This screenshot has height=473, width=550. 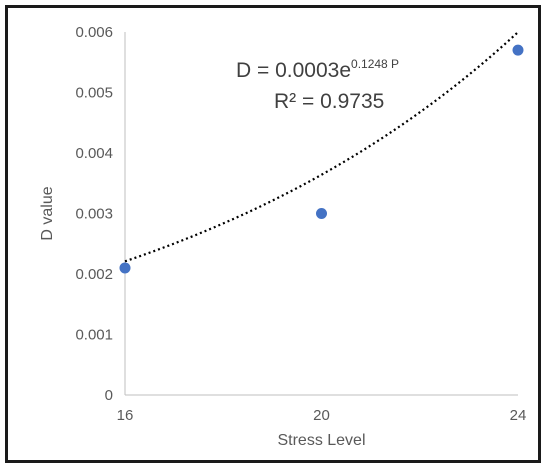 What do you see at coordinates (293, 70) in the screenshot?
I see `equation-prefix: D = 0.0003e` at bounding box center [293, 70].